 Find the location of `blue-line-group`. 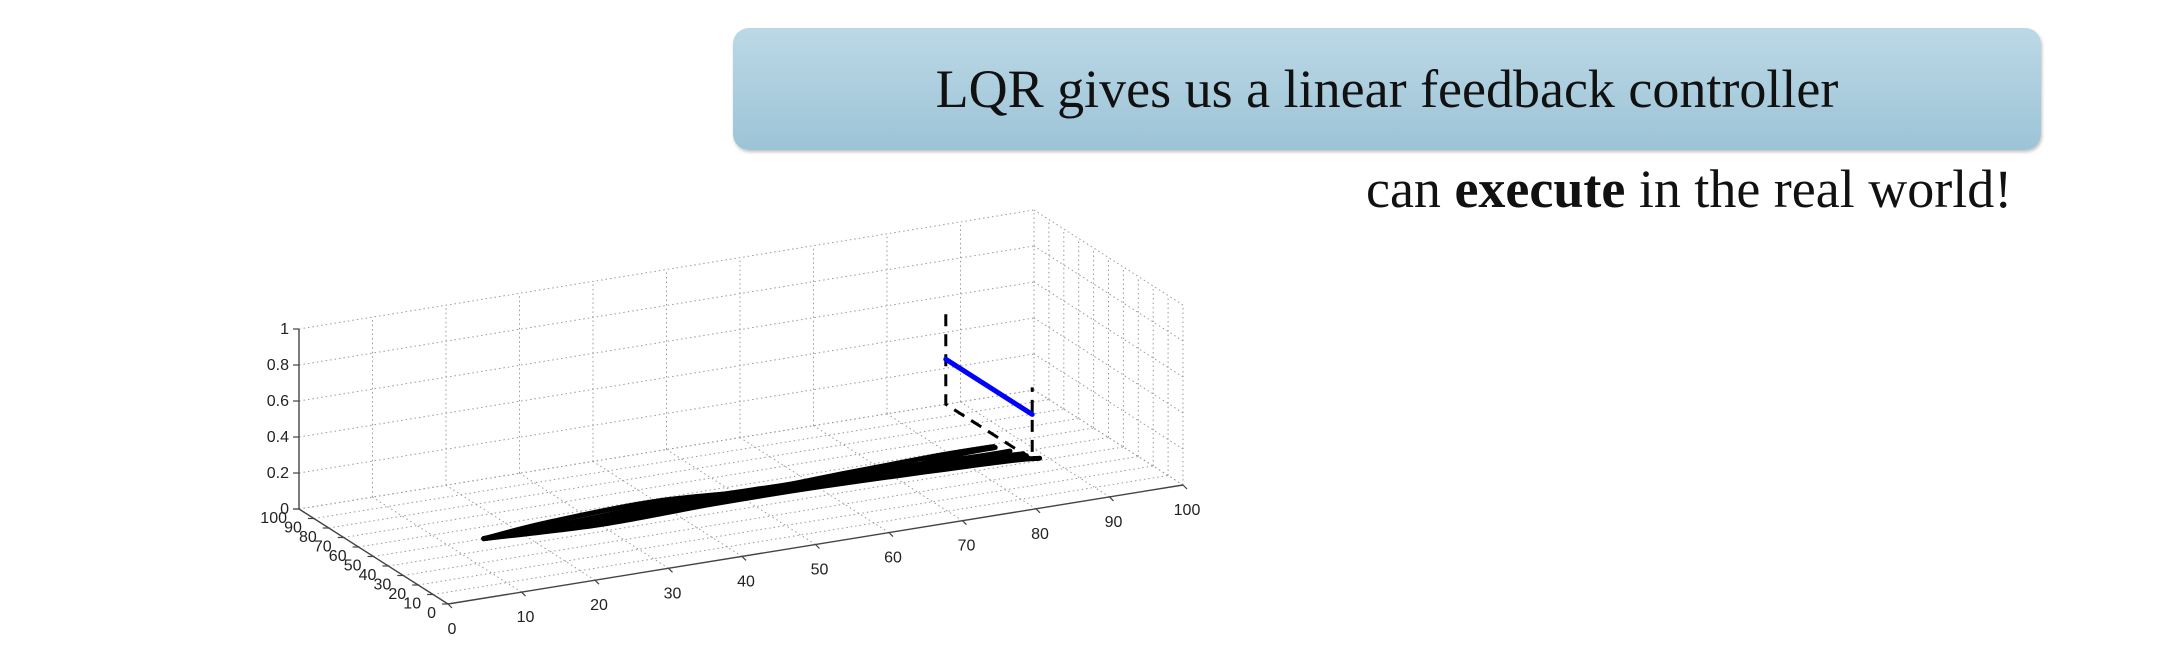

blue-line-group is located at coordinates (989, 386).